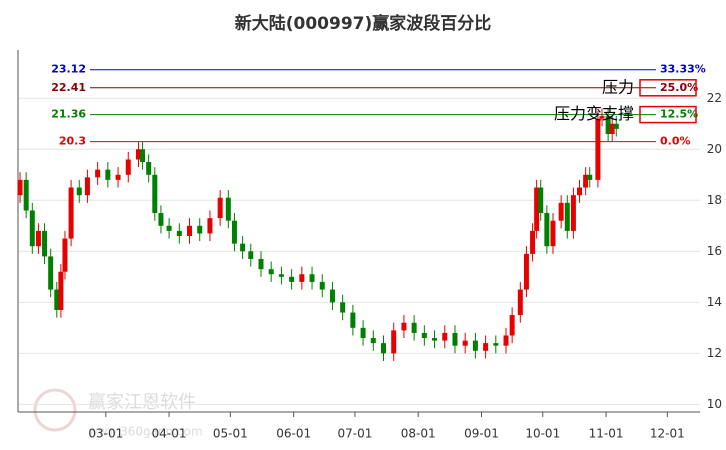 The image size is (726, 450). I want to click on watermark-url: www.360gann.com, so click(145, 432).